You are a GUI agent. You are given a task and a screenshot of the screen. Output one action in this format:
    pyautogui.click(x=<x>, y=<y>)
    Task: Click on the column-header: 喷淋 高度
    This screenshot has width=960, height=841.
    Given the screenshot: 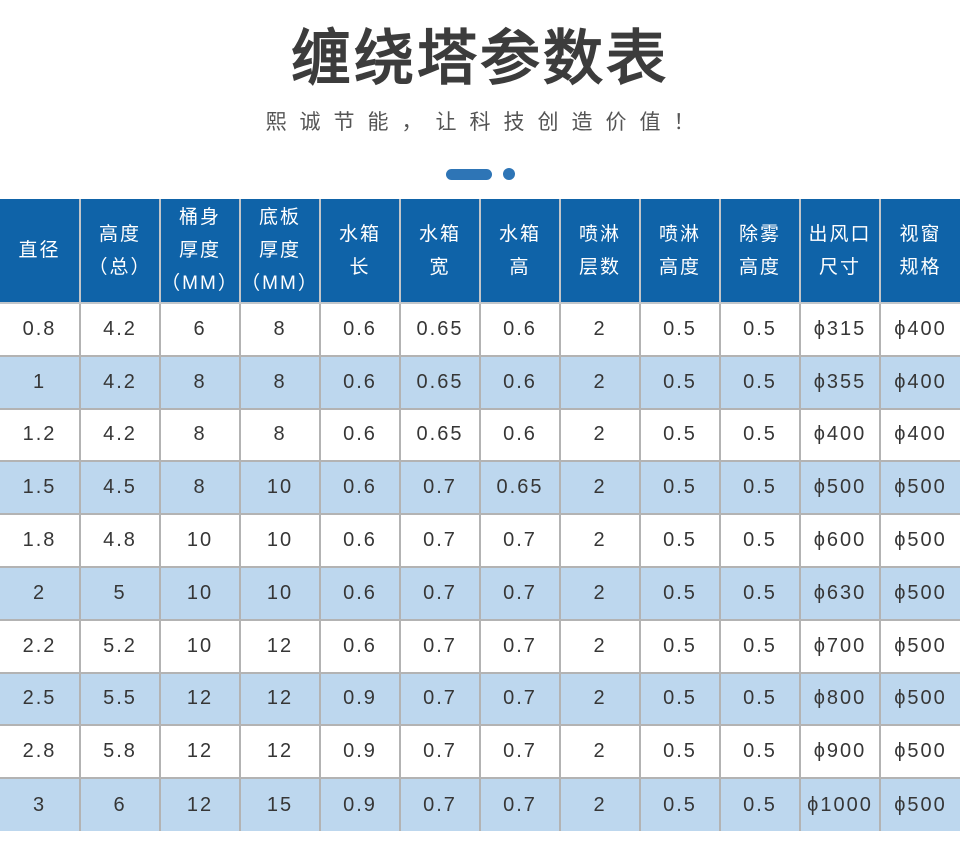 What is the action you would take?
    pyautogui.click(x=680, y=251)
    